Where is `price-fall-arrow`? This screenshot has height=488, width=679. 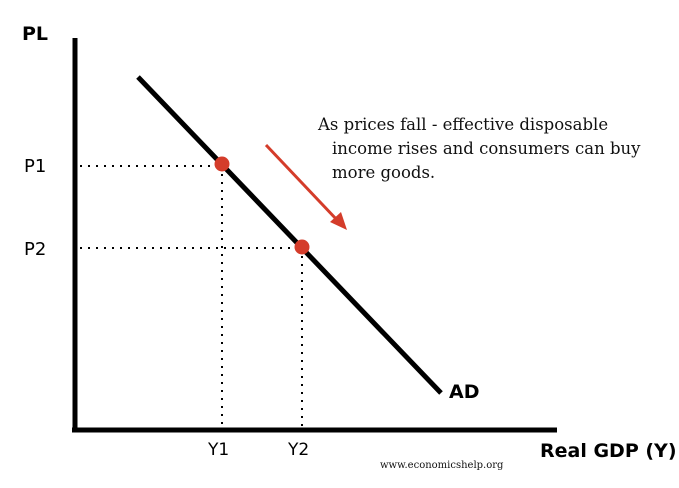
price-fall-arrow is located at coordinates (305, 186).